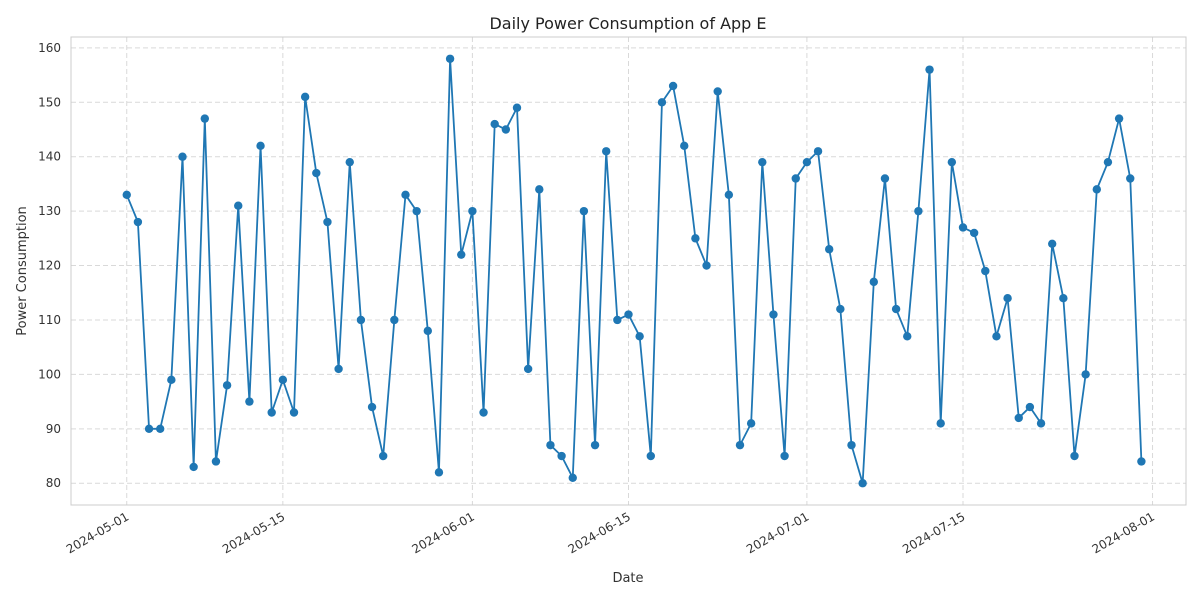 The image size is (1200, 600). Describe the element at coordinates (49, 374) in the screenshot. I see `y-tick-label: 100` at that location.